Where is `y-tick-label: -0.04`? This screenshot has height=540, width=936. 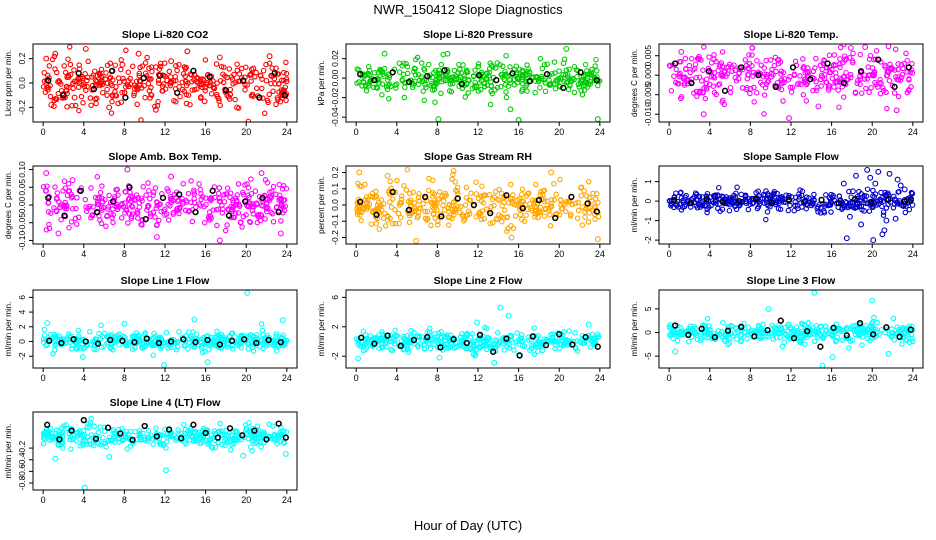 y-tick-label: -0.04 is located at coordinates (335, 117).